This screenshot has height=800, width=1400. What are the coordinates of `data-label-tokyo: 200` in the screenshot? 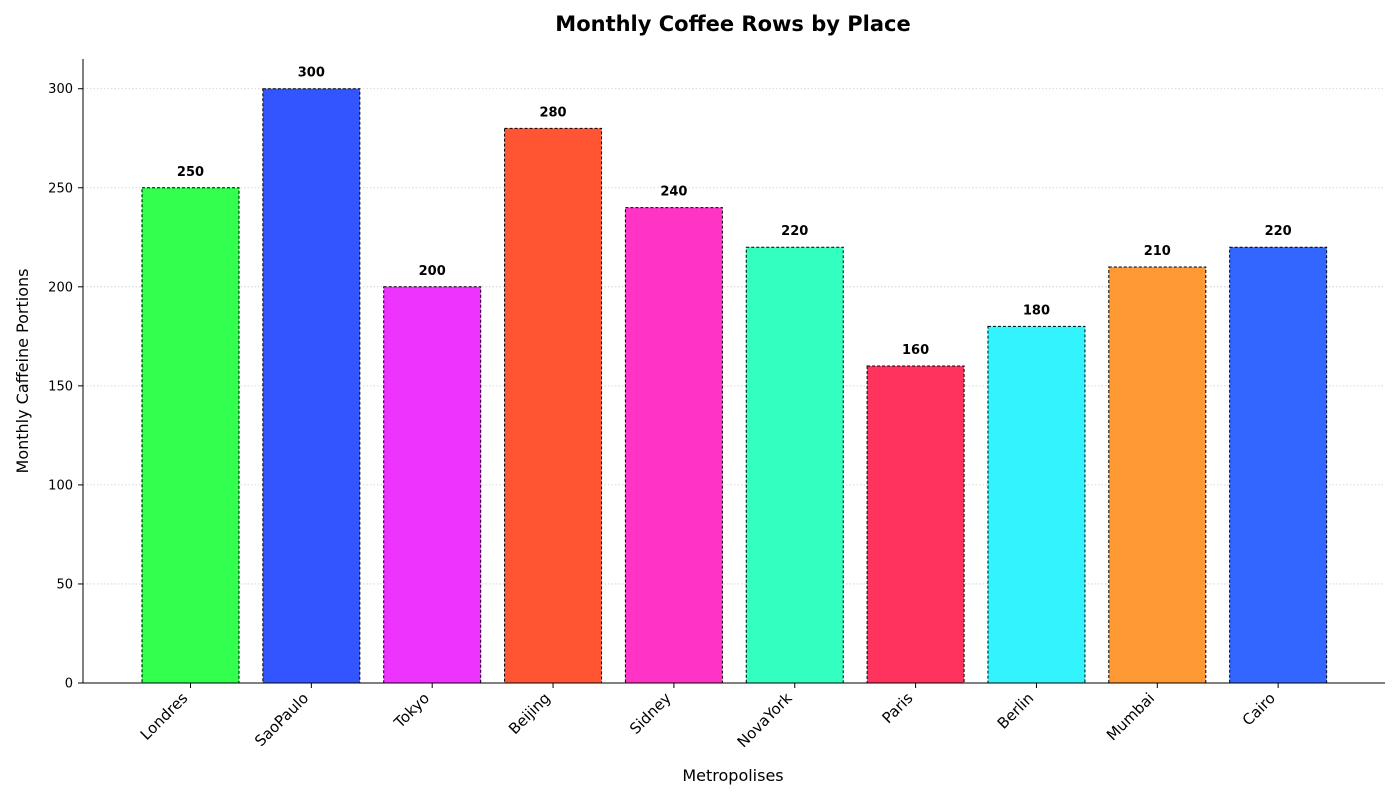 It's located at (432, 271).